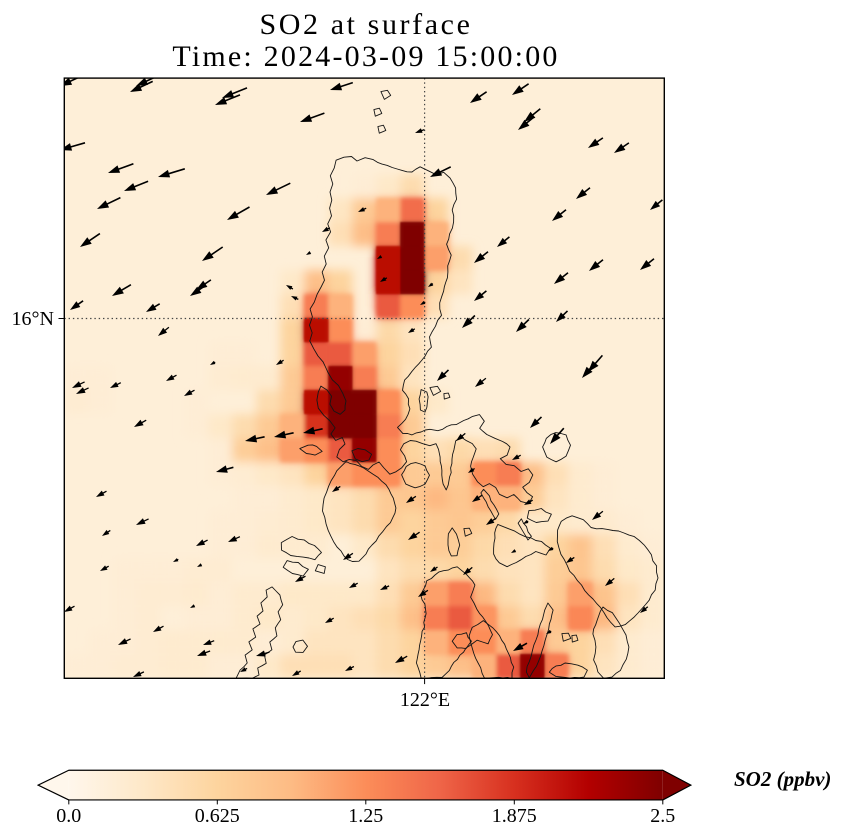 The width and height of the screenshot is (841, 836). I want to click on svg-text: 0.0, so click(68, 816).